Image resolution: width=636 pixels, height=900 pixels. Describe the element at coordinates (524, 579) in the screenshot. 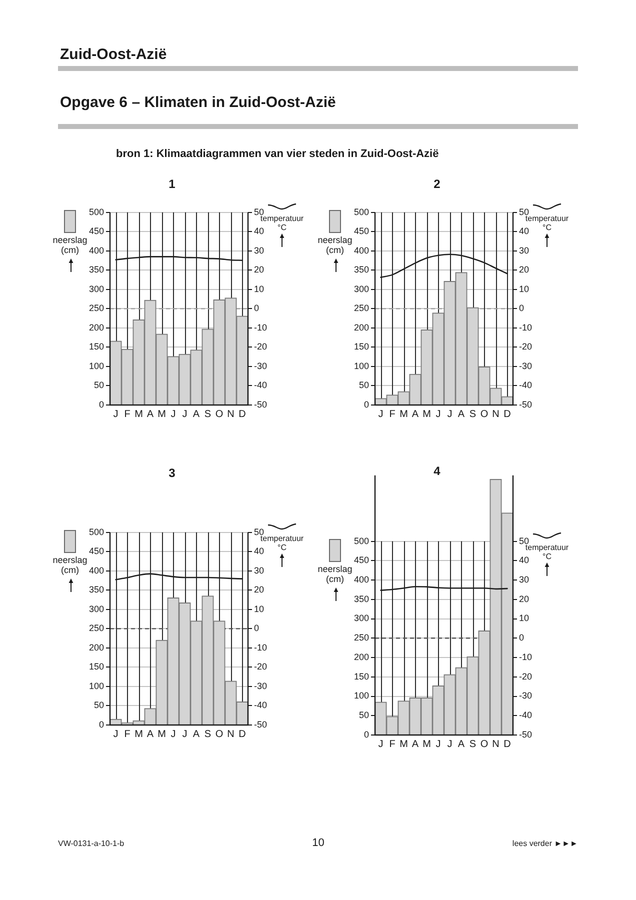

I see `y2-tick-label: 30` at that location.